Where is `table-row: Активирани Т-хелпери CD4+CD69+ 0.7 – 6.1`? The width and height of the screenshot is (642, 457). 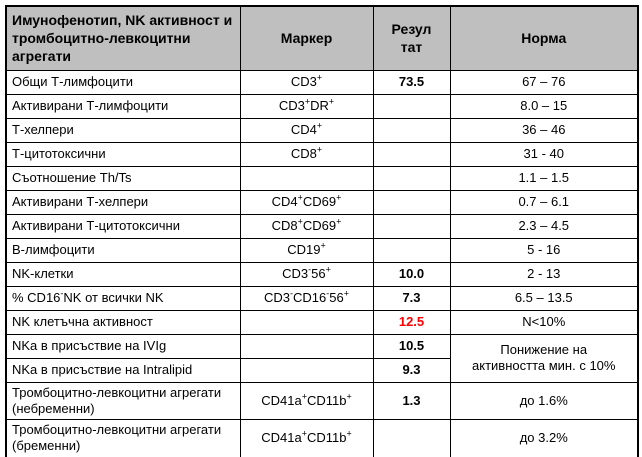 table-row: Активирани Т-хелпери CD4+CD69+ 0.7 – 6.1 is located at coordinates (322, 202).